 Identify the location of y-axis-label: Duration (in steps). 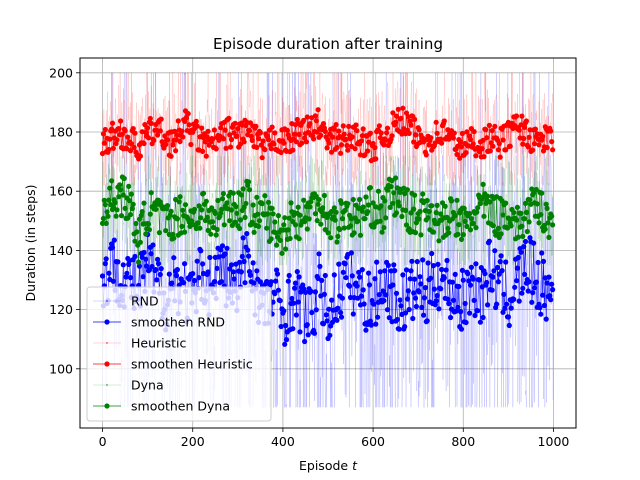
(30, 243).